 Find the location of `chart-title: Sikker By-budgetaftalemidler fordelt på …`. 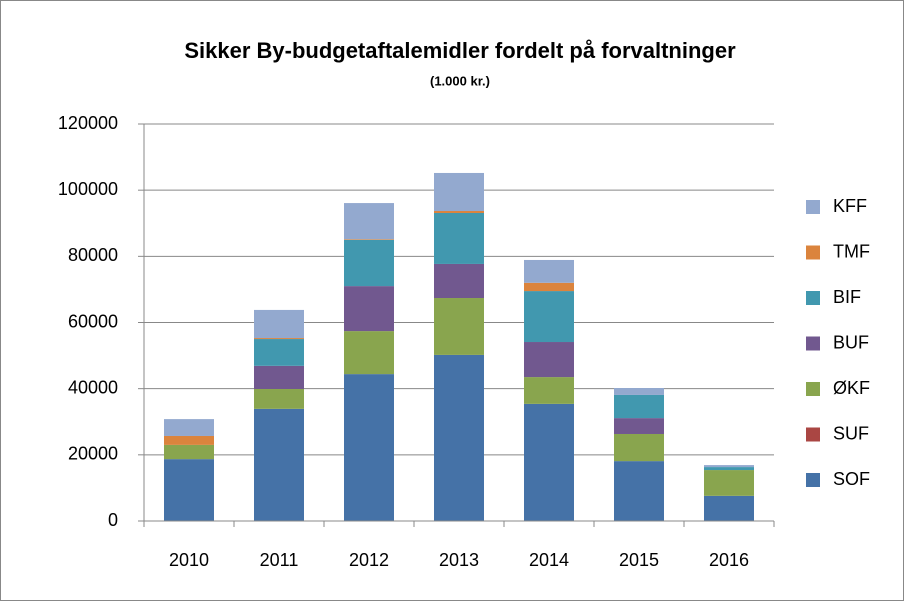

chart-title: Sikker By-budgetaftalemidler fordelt på … is located at coordinates (460, 50).